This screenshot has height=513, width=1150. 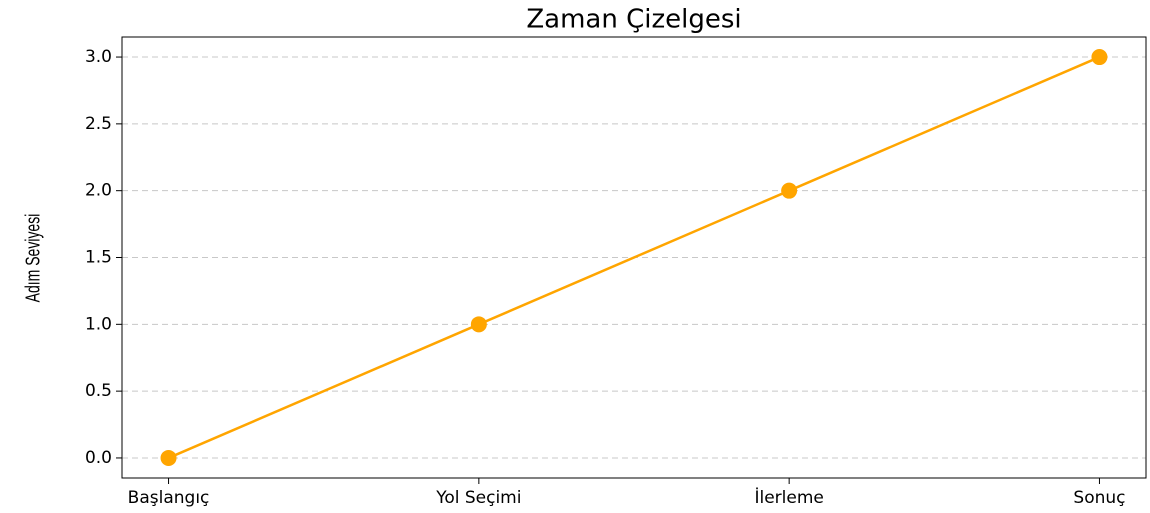 What do you see at coordinates (98, 324) in the screenshot?
I see `y-tick-label: 1.0` at bounding box center [98, 324].